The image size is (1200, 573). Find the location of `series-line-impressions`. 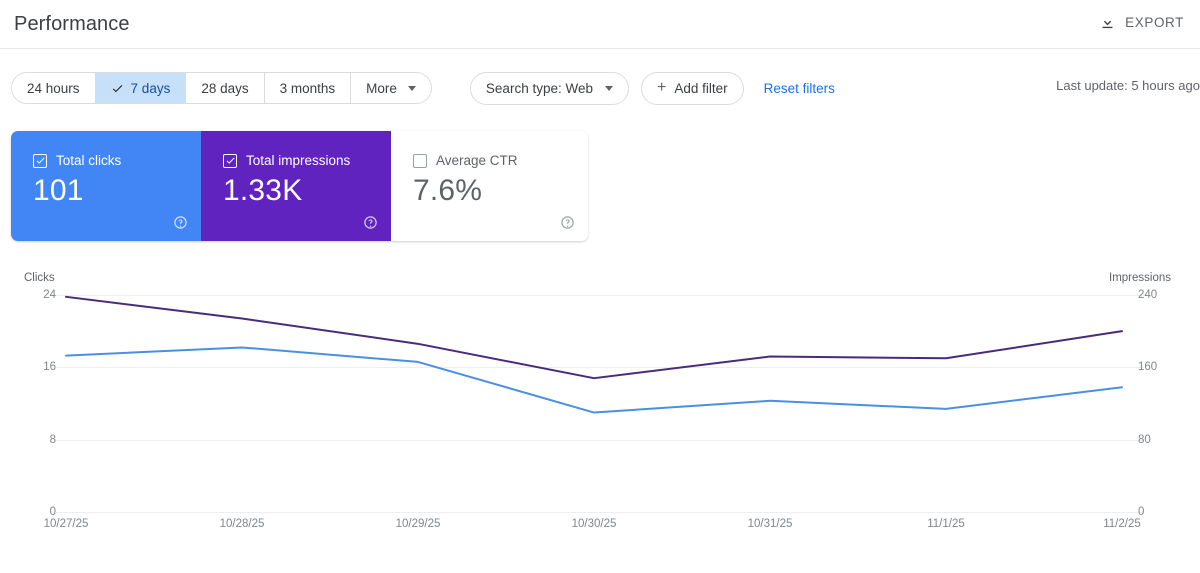

series-line-impressions is located at coordinates (594, 337).